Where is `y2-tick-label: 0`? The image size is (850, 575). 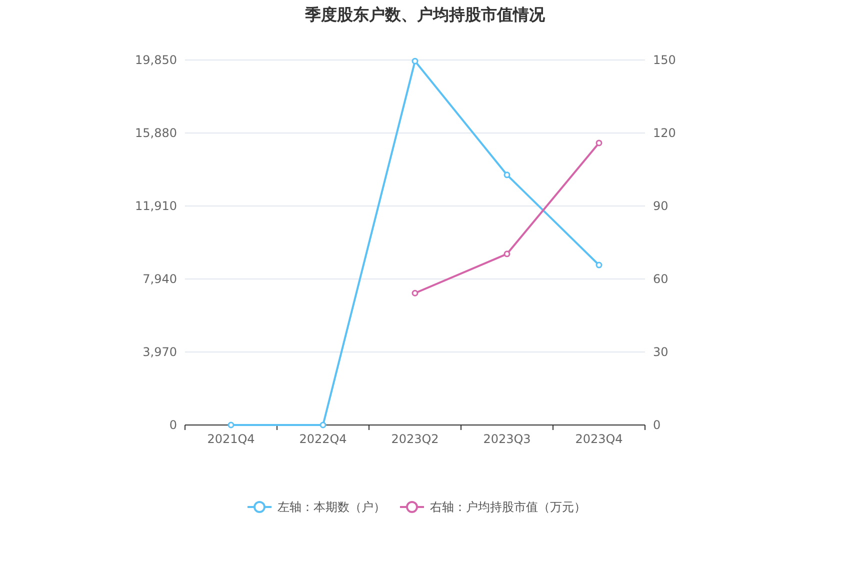
y2-tick-label: 0 is located at coordinates (657, 425).